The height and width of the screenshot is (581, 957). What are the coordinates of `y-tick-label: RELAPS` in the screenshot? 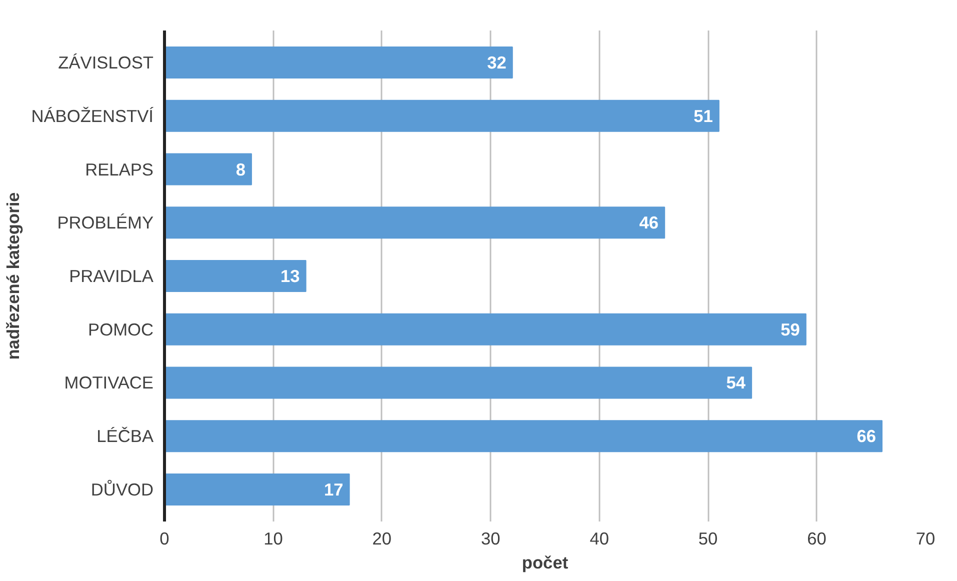 It's located at (119, 169).